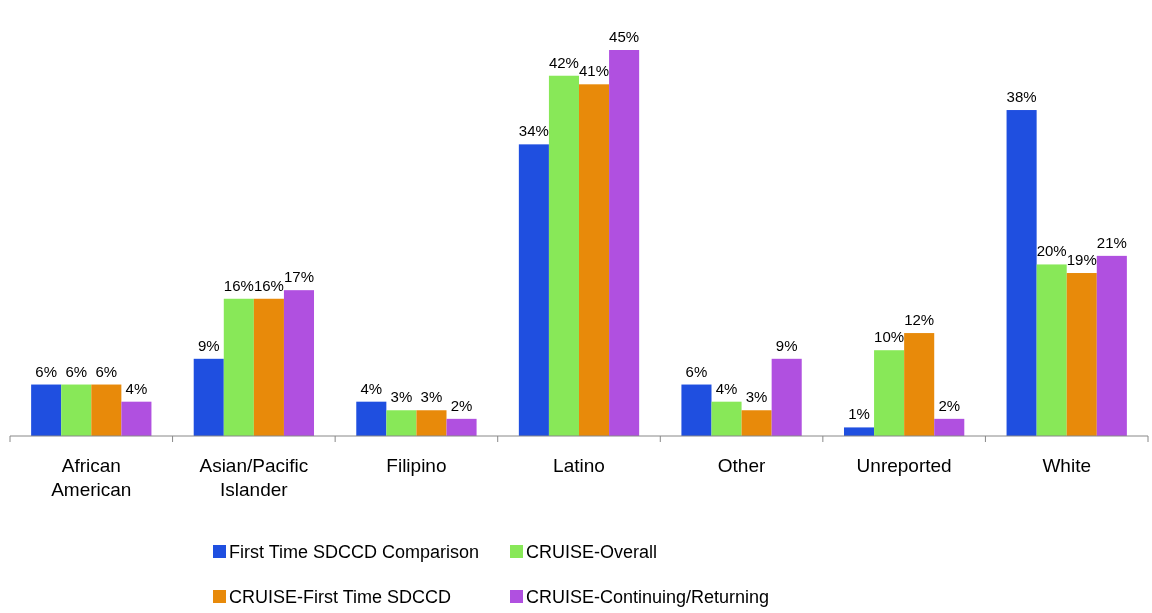  Describe the element at coordinates (859, 414) in the screenshot. I see `data-label: 1%` at that location.